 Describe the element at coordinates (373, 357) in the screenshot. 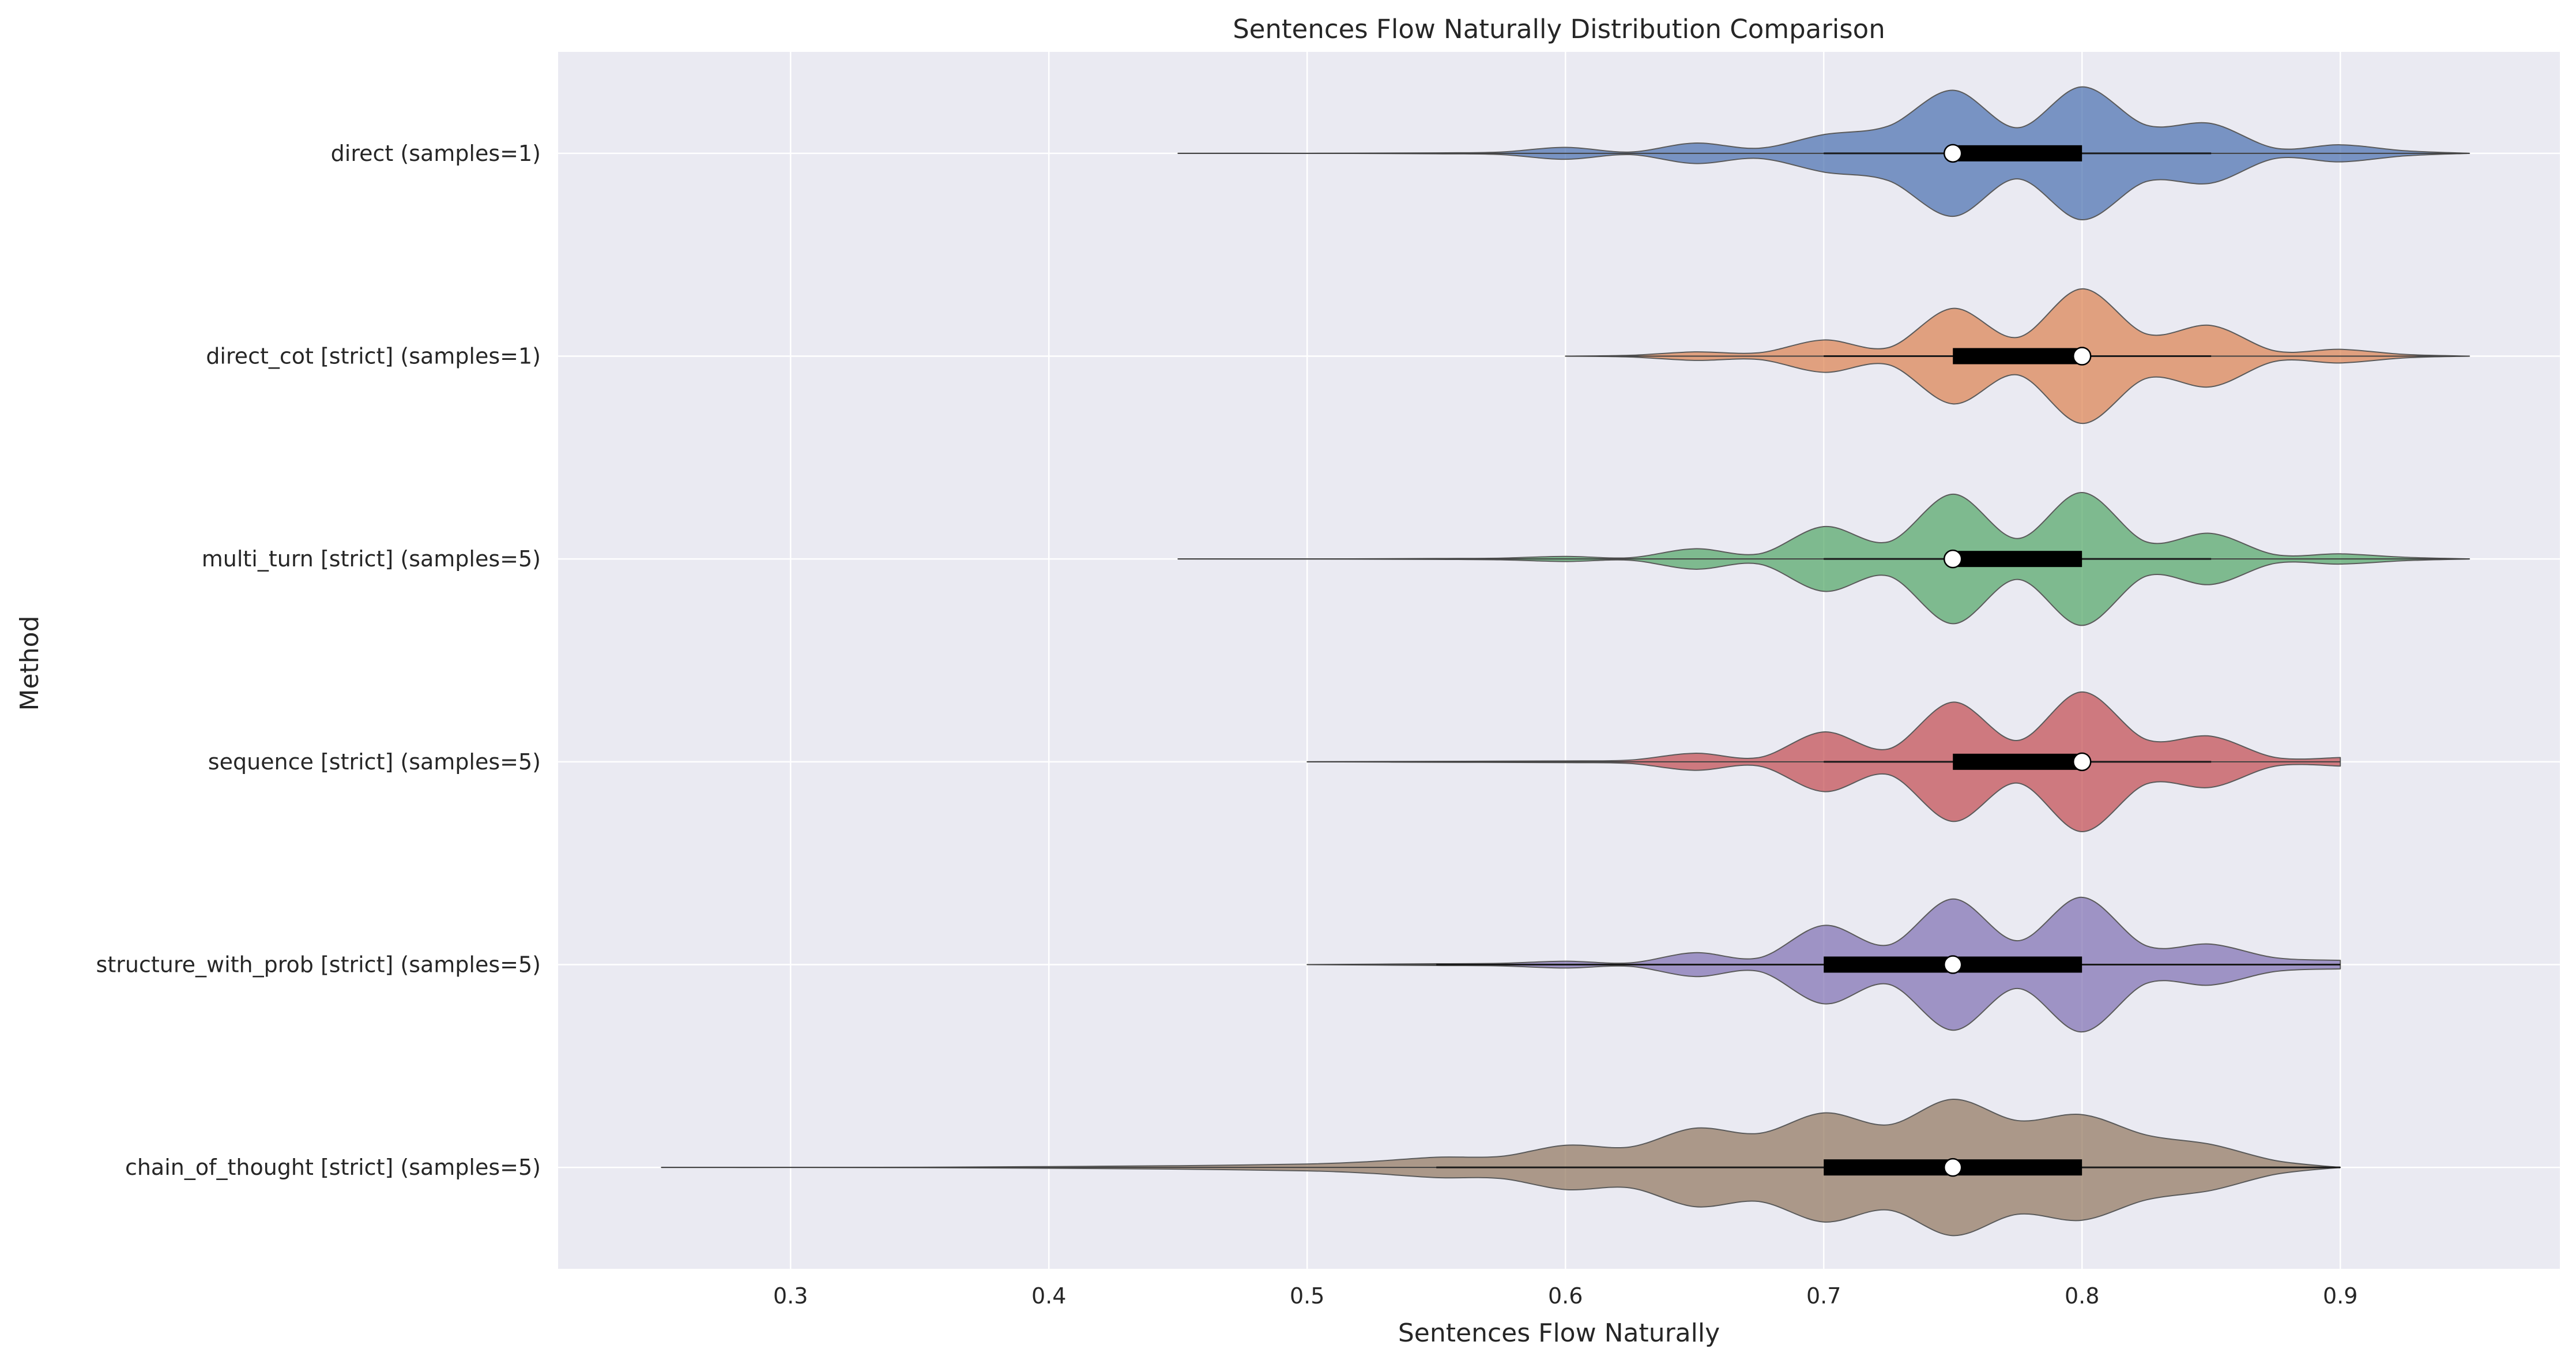

I see `category-label: direct_cot [strict] (samples=1)` at that location.